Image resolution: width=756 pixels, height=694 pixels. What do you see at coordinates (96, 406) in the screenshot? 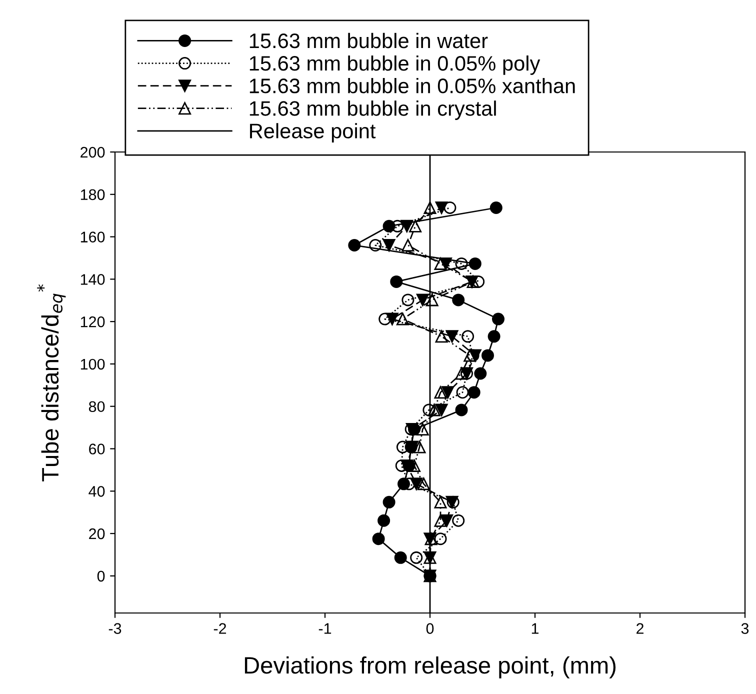
I see `y-tick-label: 80` at bounding box center [96, 406].